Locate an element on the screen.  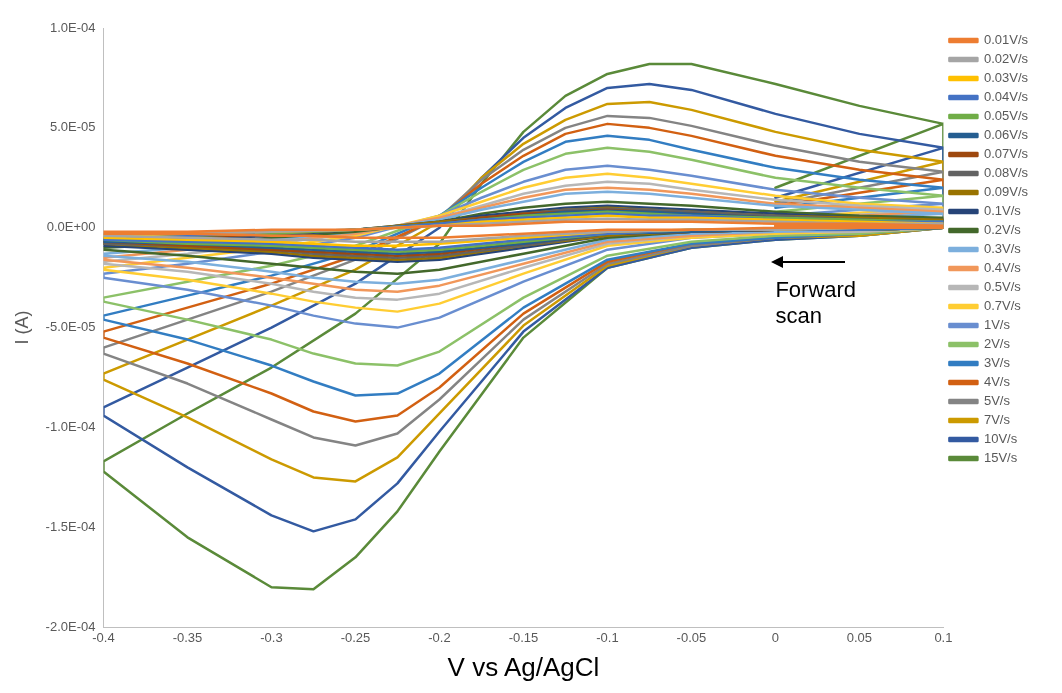
legend-label: 3V/s is located at coordinates (997, 363).